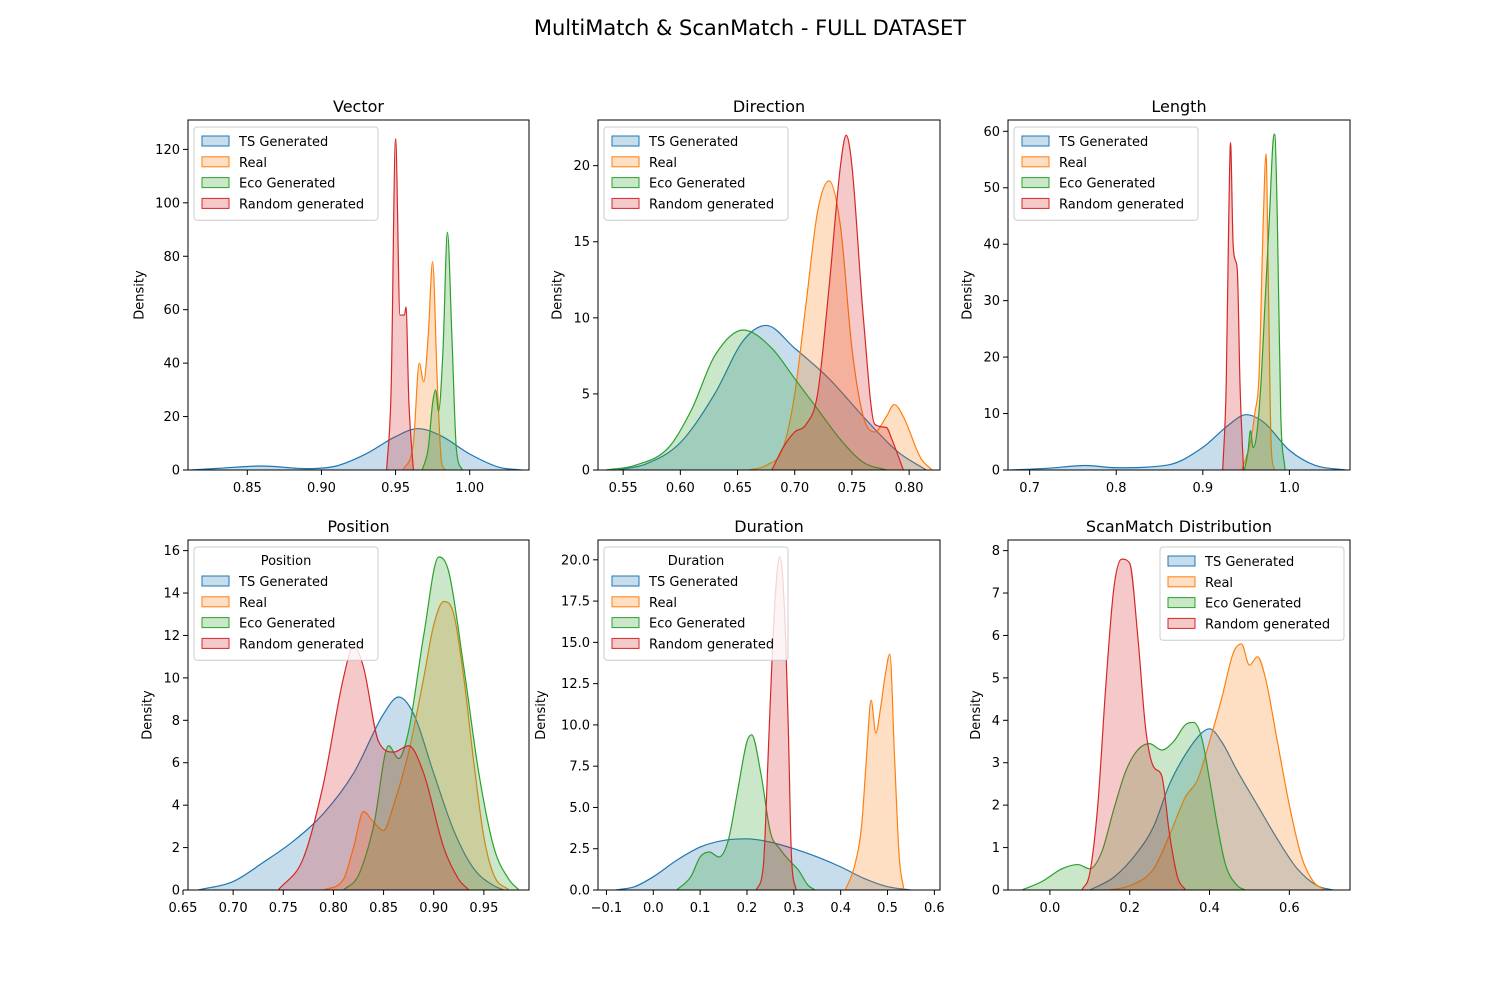  Describe the element at coordinates (678, 184) in the screenshot. I see `legend-item-eco-generated: Eco Generated` at that location.